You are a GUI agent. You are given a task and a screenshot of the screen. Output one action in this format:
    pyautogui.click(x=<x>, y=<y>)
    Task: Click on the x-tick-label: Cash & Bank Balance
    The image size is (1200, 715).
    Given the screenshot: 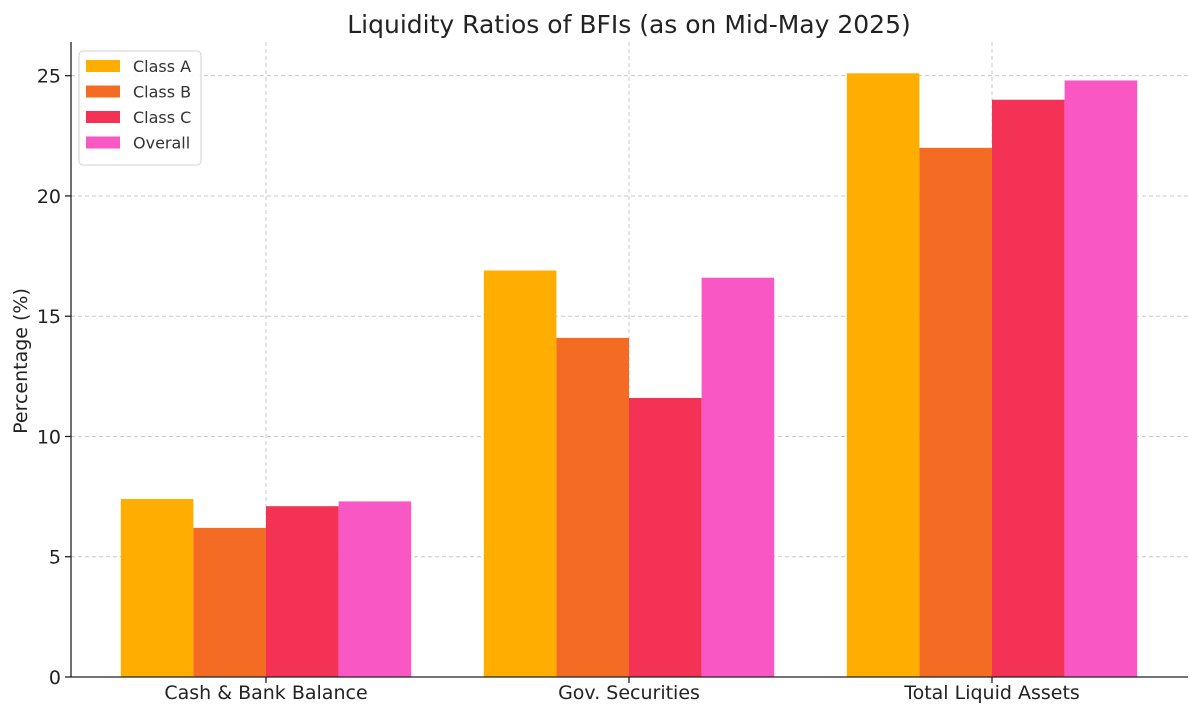 What is the action you would take?
    pyautogui.click(x=265, y=693)
    